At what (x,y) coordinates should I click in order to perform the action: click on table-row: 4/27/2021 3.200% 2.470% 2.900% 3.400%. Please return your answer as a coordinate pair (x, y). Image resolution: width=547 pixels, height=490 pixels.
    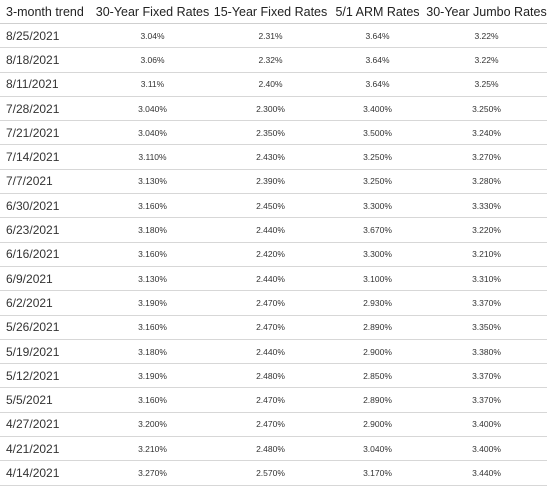
    Looking at the image, I should click on (273, 425).